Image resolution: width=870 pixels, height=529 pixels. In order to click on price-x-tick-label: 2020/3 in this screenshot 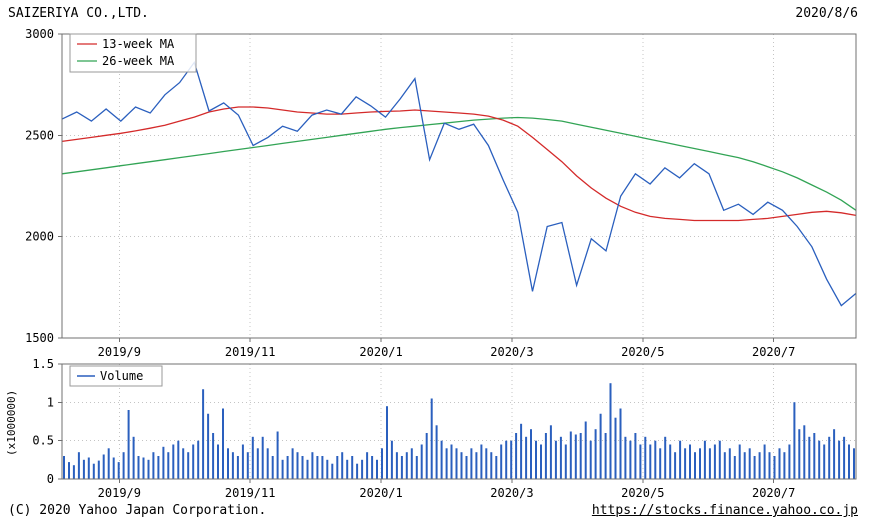, I will do `click(511, 351)`.